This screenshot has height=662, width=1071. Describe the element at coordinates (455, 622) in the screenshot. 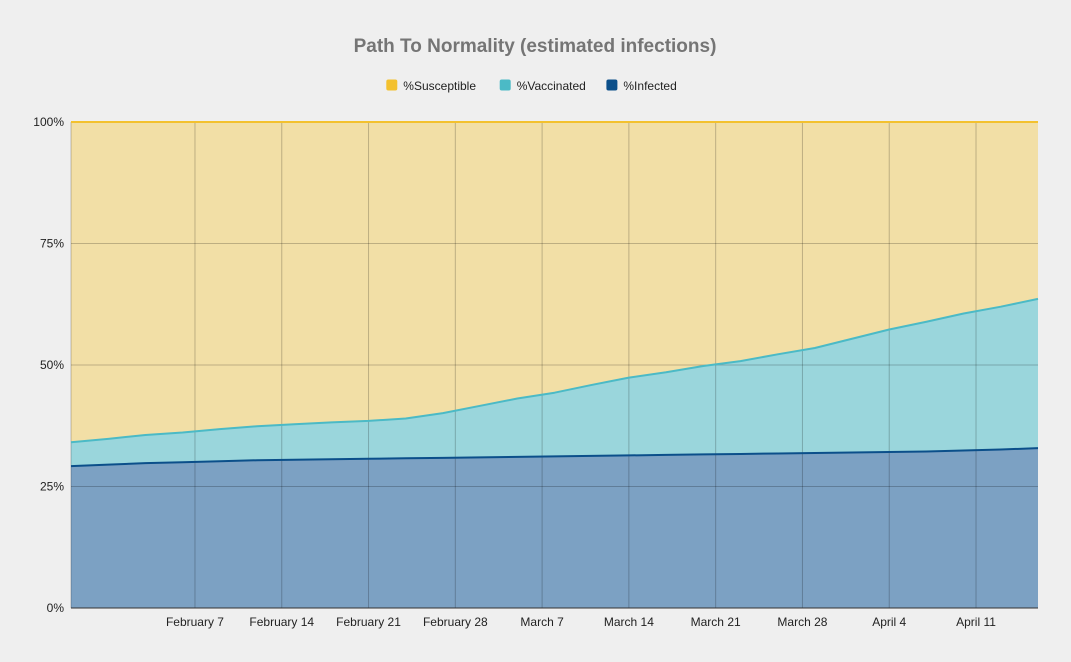

I see `x-tick-label: February 28` at that location.